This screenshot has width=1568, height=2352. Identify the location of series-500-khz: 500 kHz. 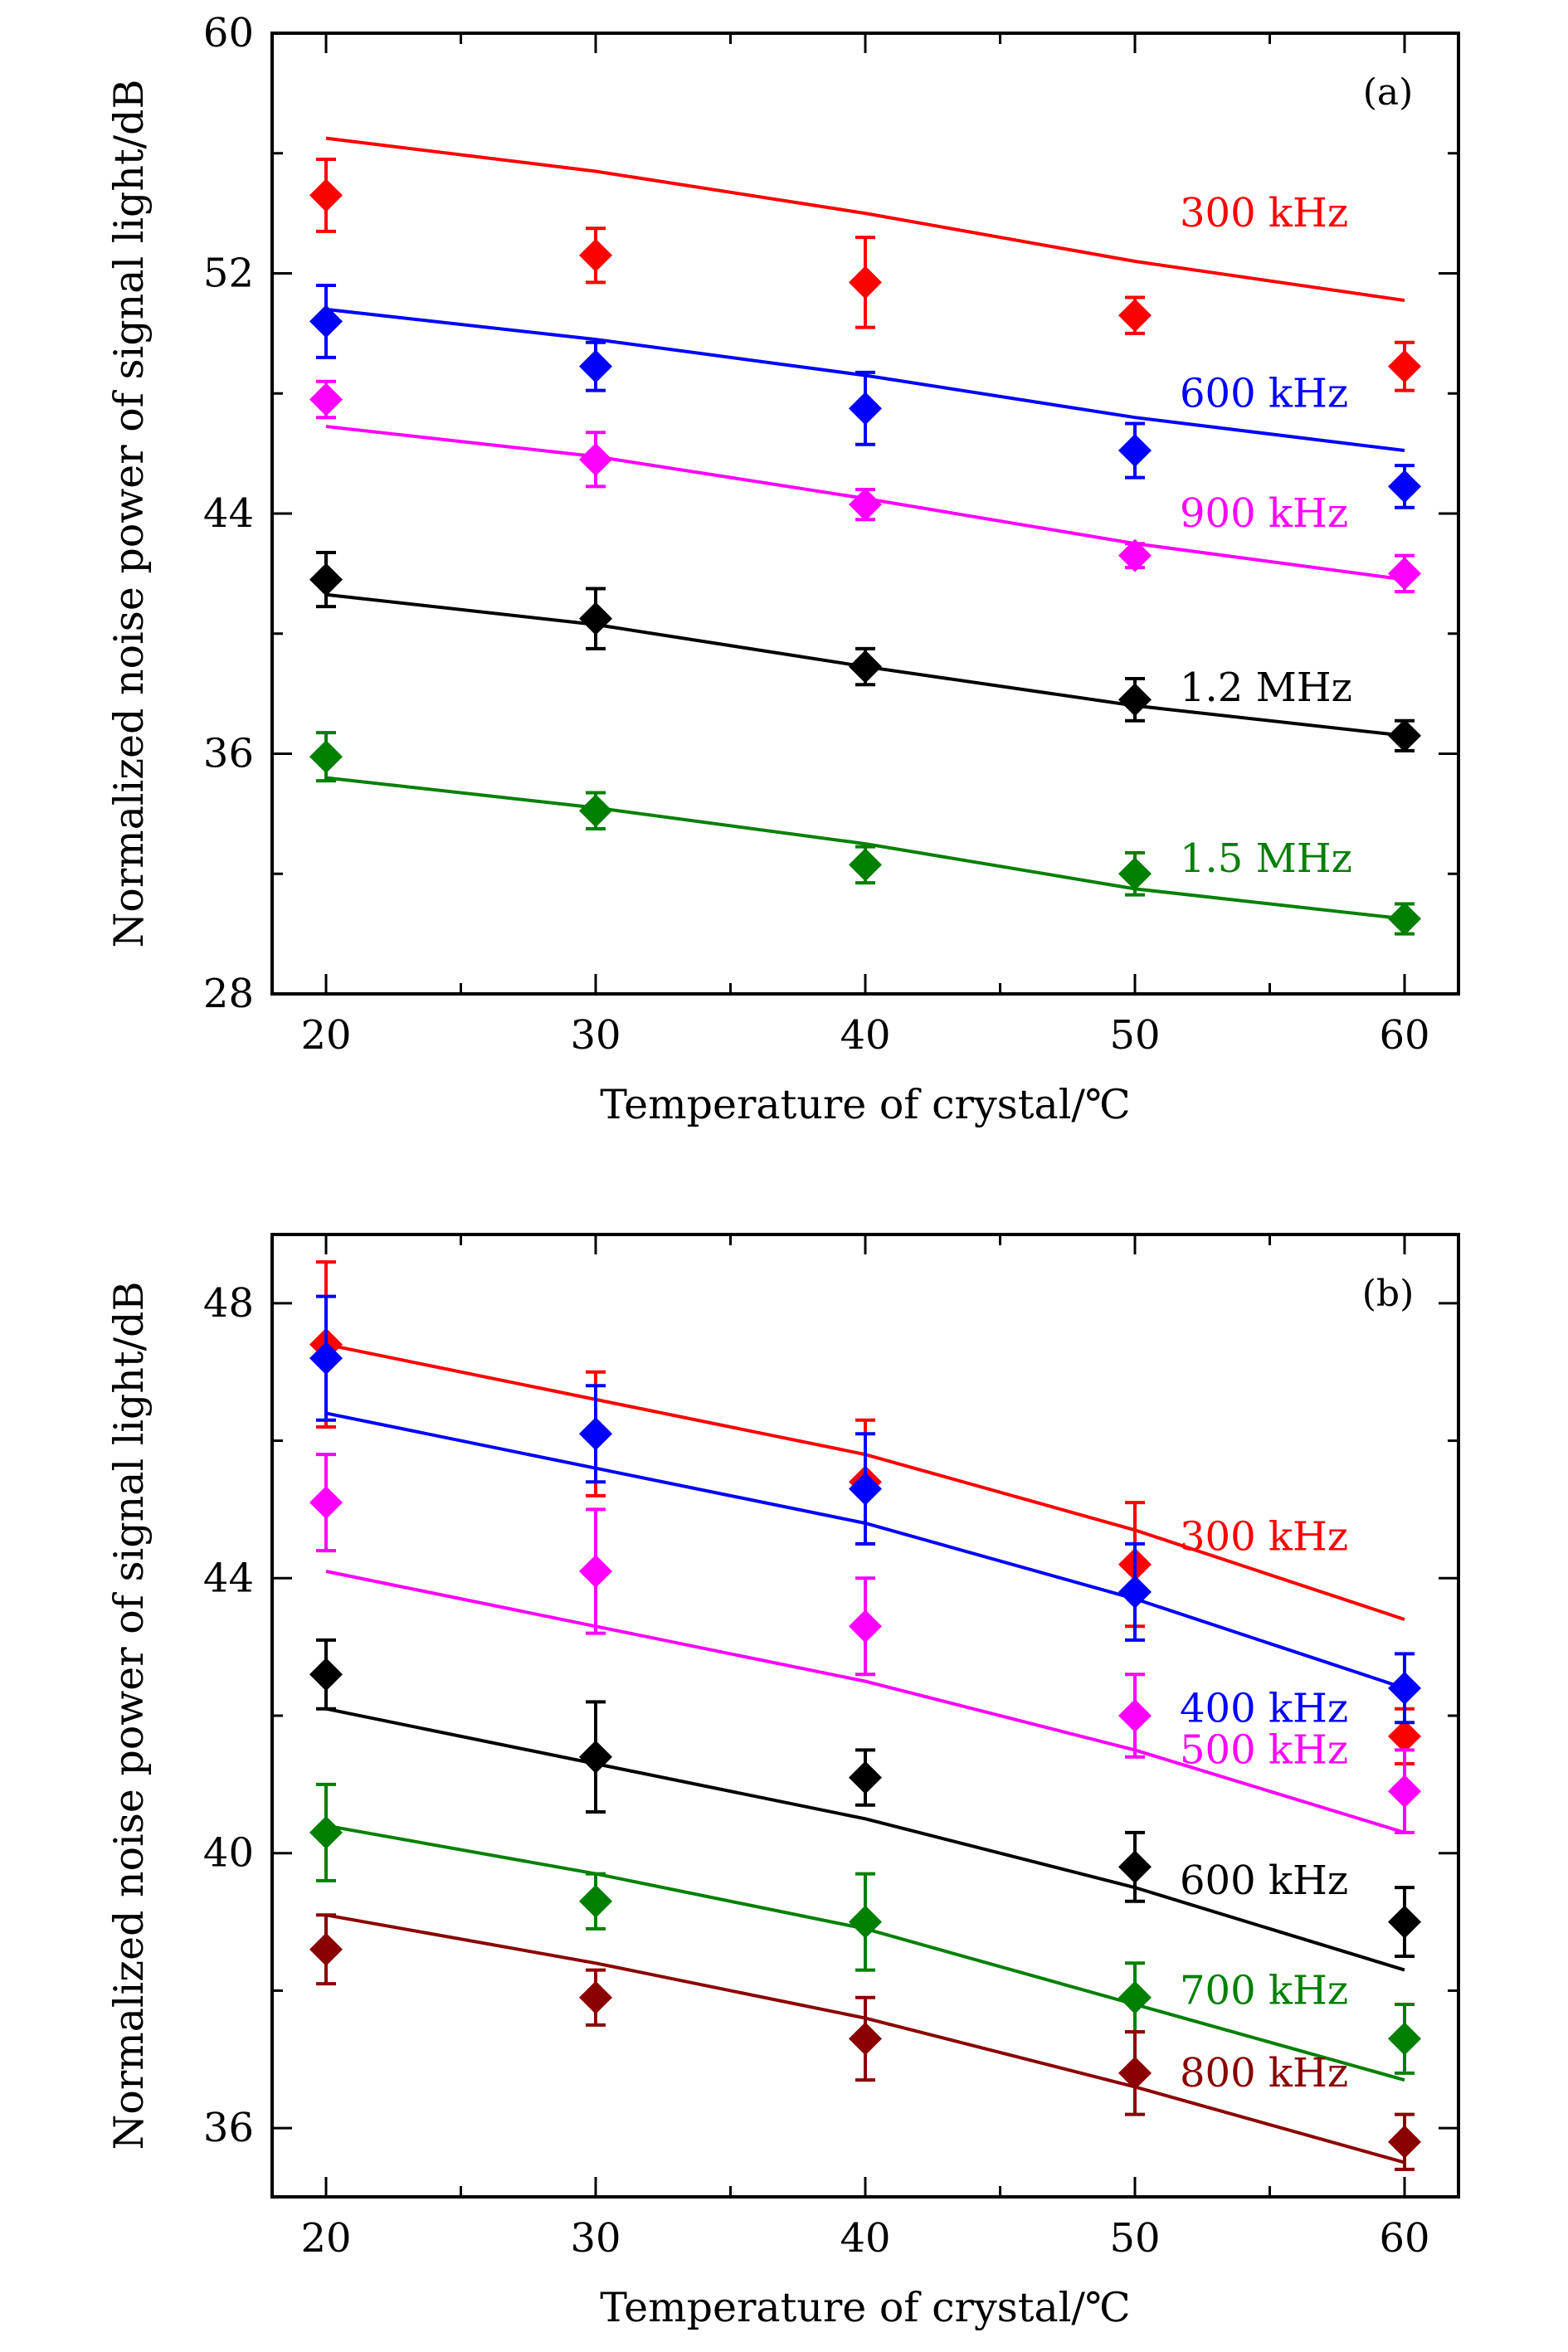
(865, 1643).